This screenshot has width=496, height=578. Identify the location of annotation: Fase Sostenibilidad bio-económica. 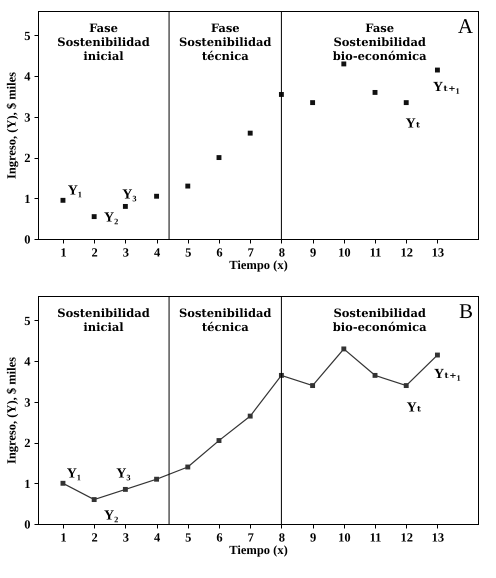
(380, 42).